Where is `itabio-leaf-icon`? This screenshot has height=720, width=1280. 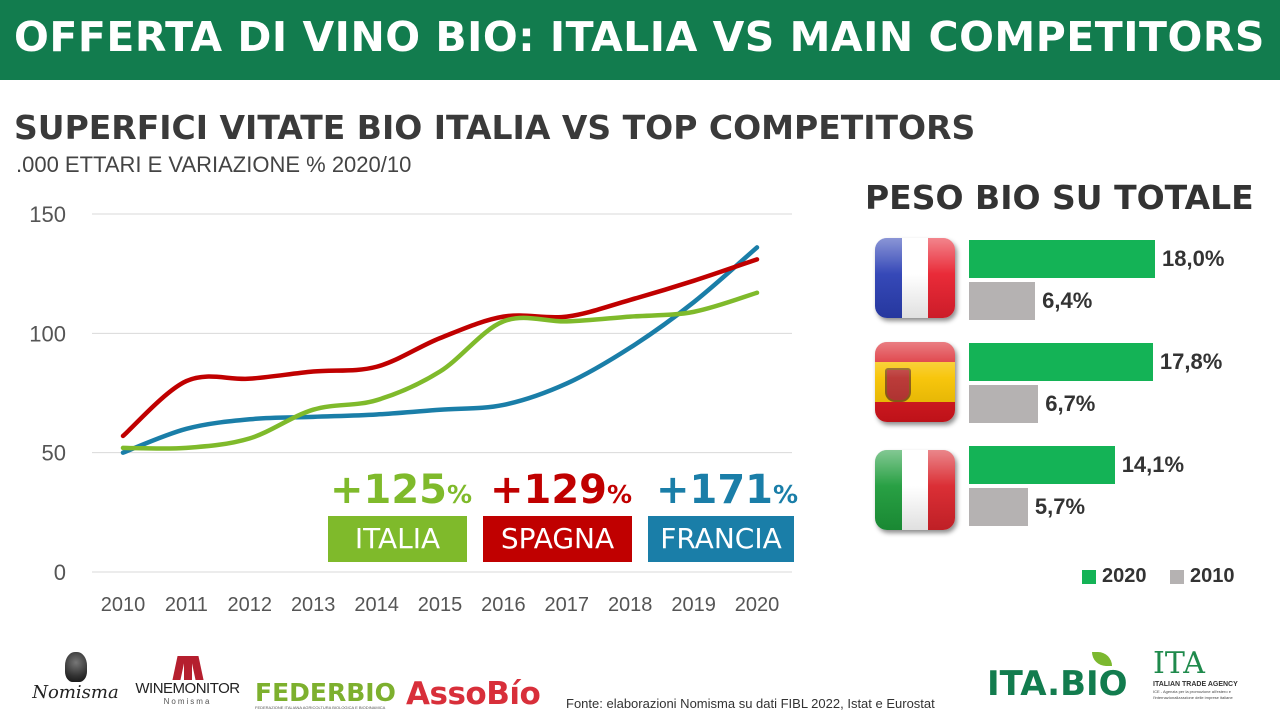
itabio-leaf-icon is located at coordinates (1102, 659).